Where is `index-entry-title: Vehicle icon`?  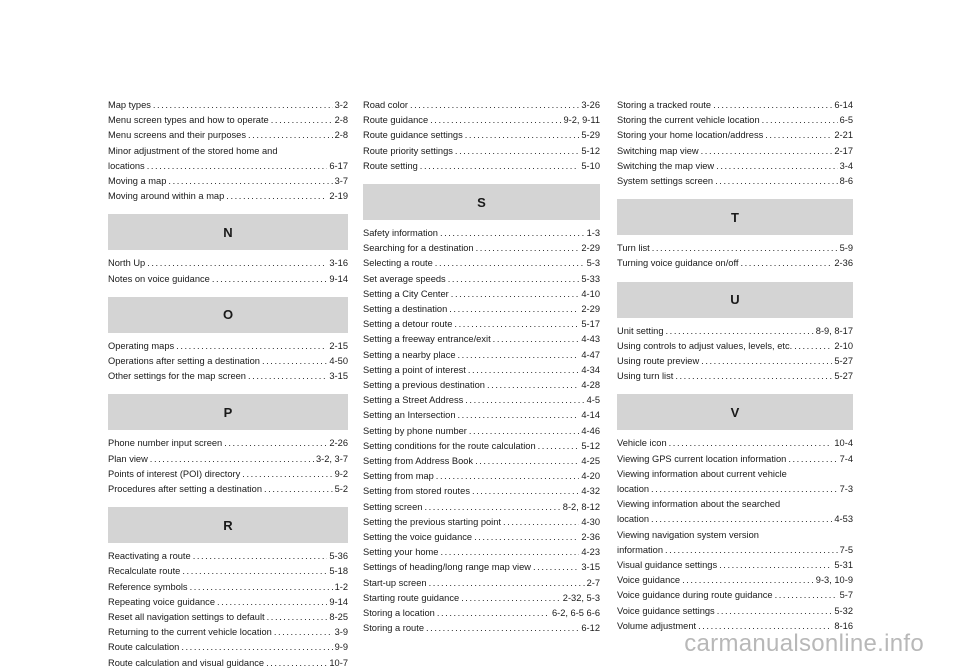 index-entry-title: Vehicle icon is located at coordinates (642, 443).